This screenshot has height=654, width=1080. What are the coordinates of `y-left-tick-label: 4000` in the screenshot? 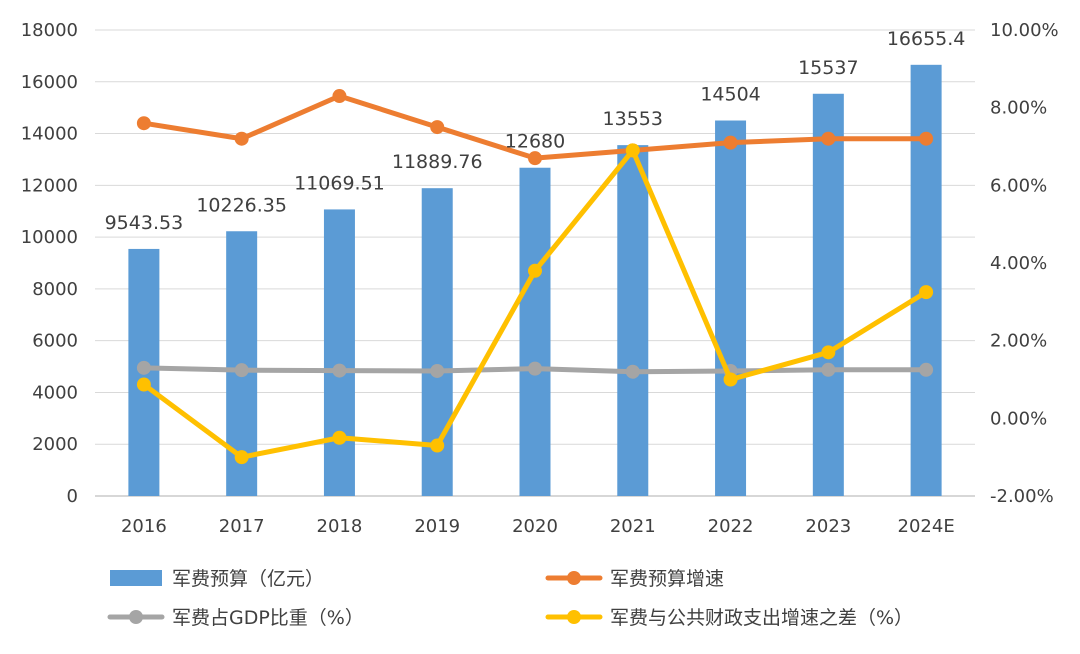 It's located at (55, 392).